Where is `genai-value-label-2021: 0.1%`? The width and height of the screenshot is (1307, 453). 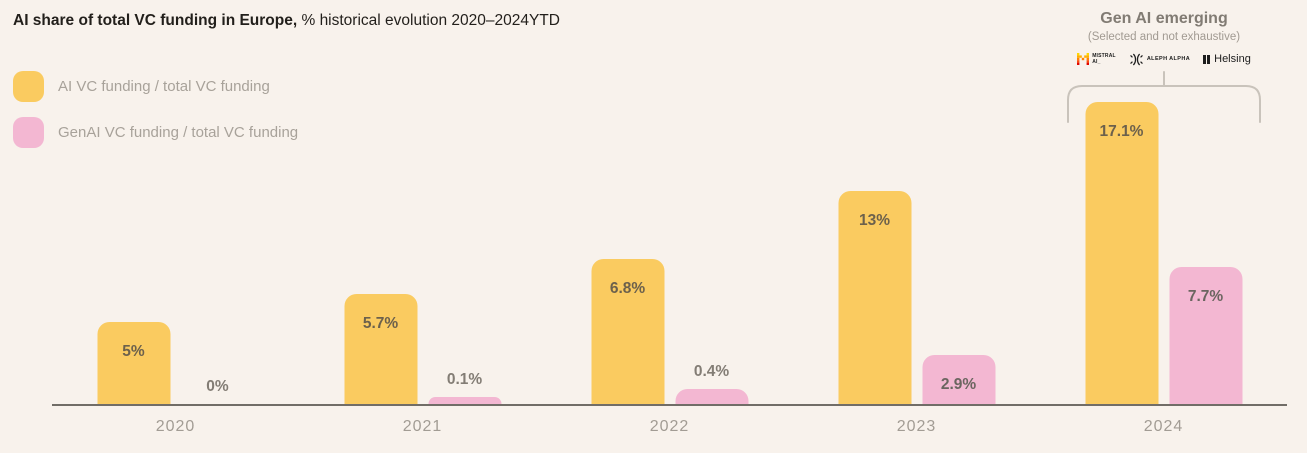
genai-value-label-2021: 0.1% is located at coordinates (464, 379).